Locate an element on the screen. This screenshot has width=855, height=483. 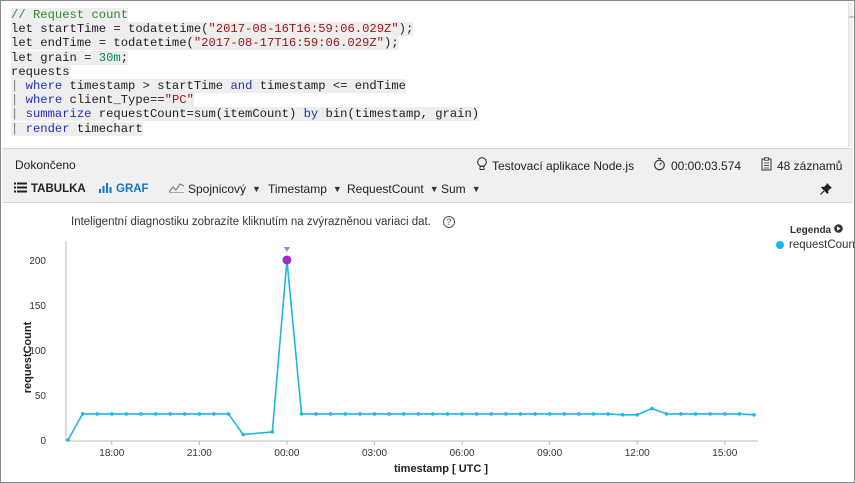
aggregation-dropdown: Sum ▼ is located at coordinates (461, 189).